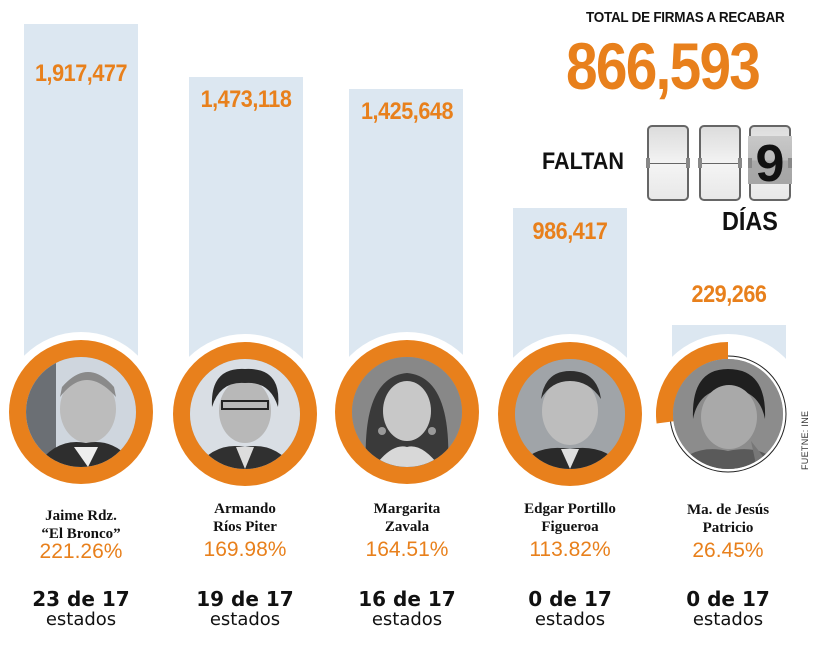 The height and width of the screenshot is (648, 821). I want to click on dias-label: DÍAS, so click(750, 221).